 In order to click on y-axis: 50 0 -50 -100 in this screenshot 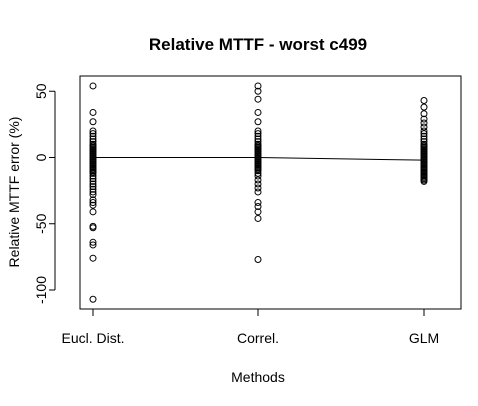, I will do `click(44, 193)`.